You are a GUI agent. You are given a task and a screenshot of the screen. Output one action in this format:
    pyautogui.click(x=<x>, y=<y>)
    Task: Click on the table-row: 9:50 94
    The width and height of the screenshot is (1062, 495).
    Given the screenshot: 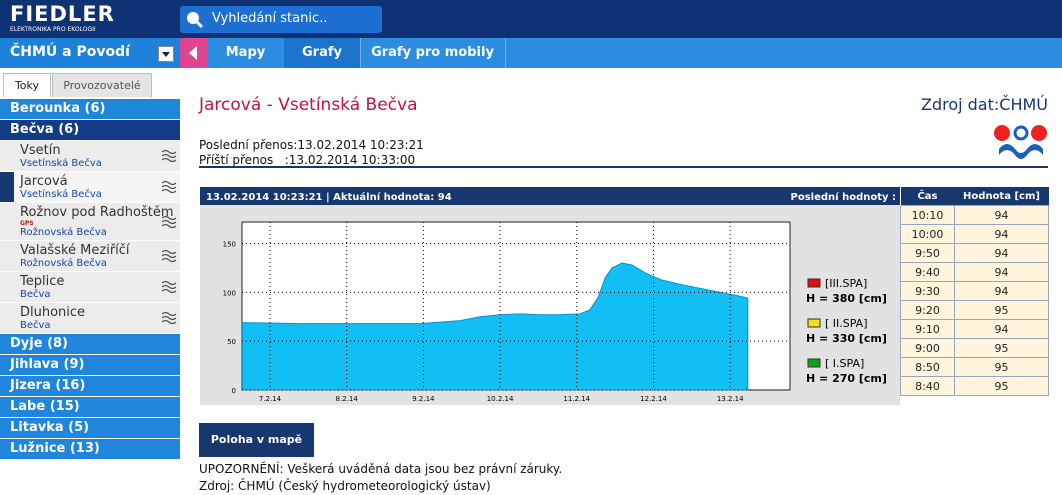 What is the action you would take?
    pyautogui.click(x=974, y=253)
    